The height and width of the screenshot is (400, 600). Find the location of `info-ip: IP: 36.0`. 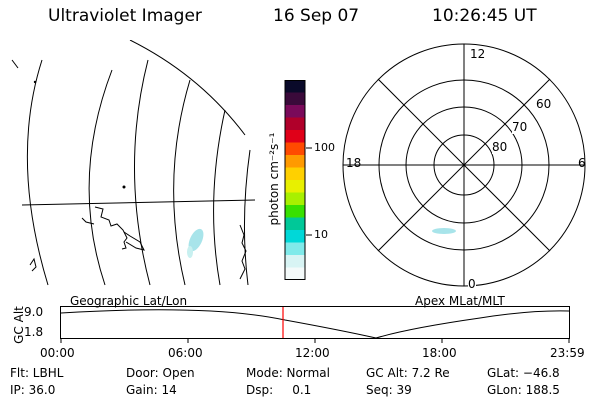

info-ip: IP: 36.0 is located at coordinates (33, 390).